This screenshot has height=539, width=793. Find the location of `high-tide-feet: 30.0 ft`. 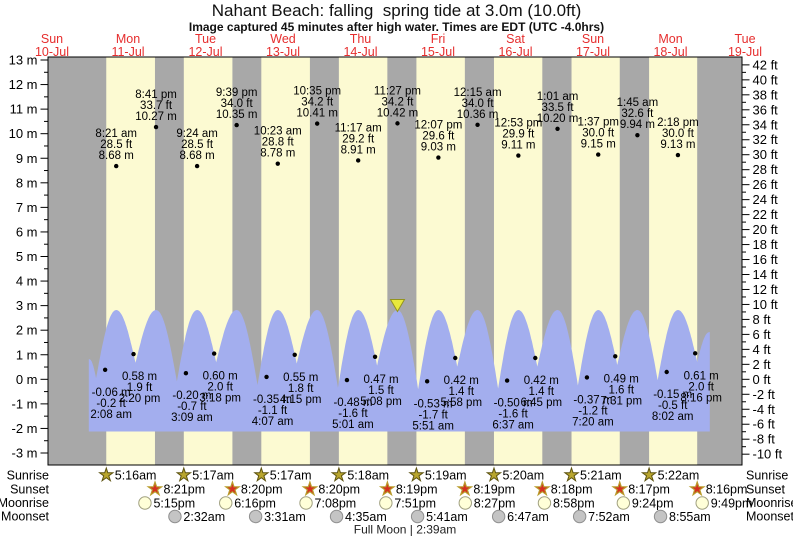

high-tide-feet: 30.0 ft is located at coordinates (598, 134).